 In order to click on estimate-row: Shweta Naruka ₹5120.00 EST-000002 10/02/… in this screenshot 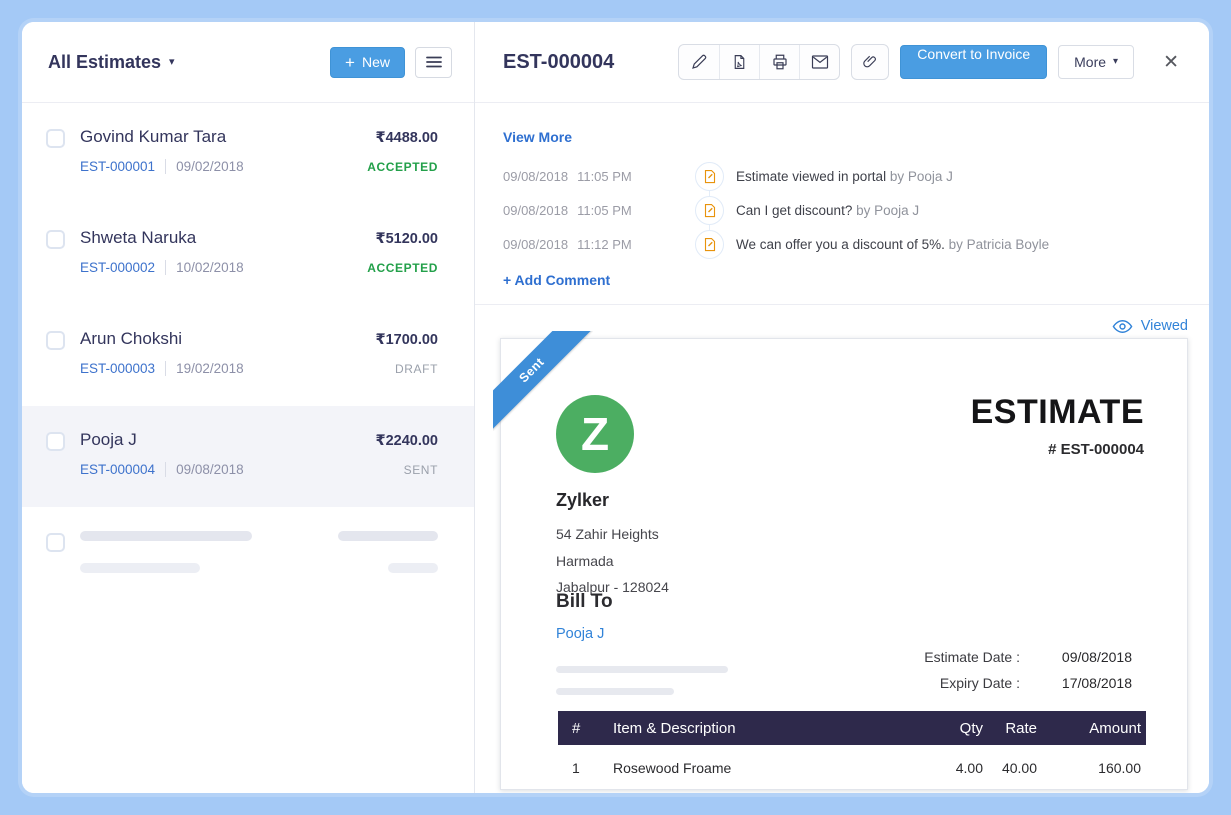, I will do `click(248, 254)`.